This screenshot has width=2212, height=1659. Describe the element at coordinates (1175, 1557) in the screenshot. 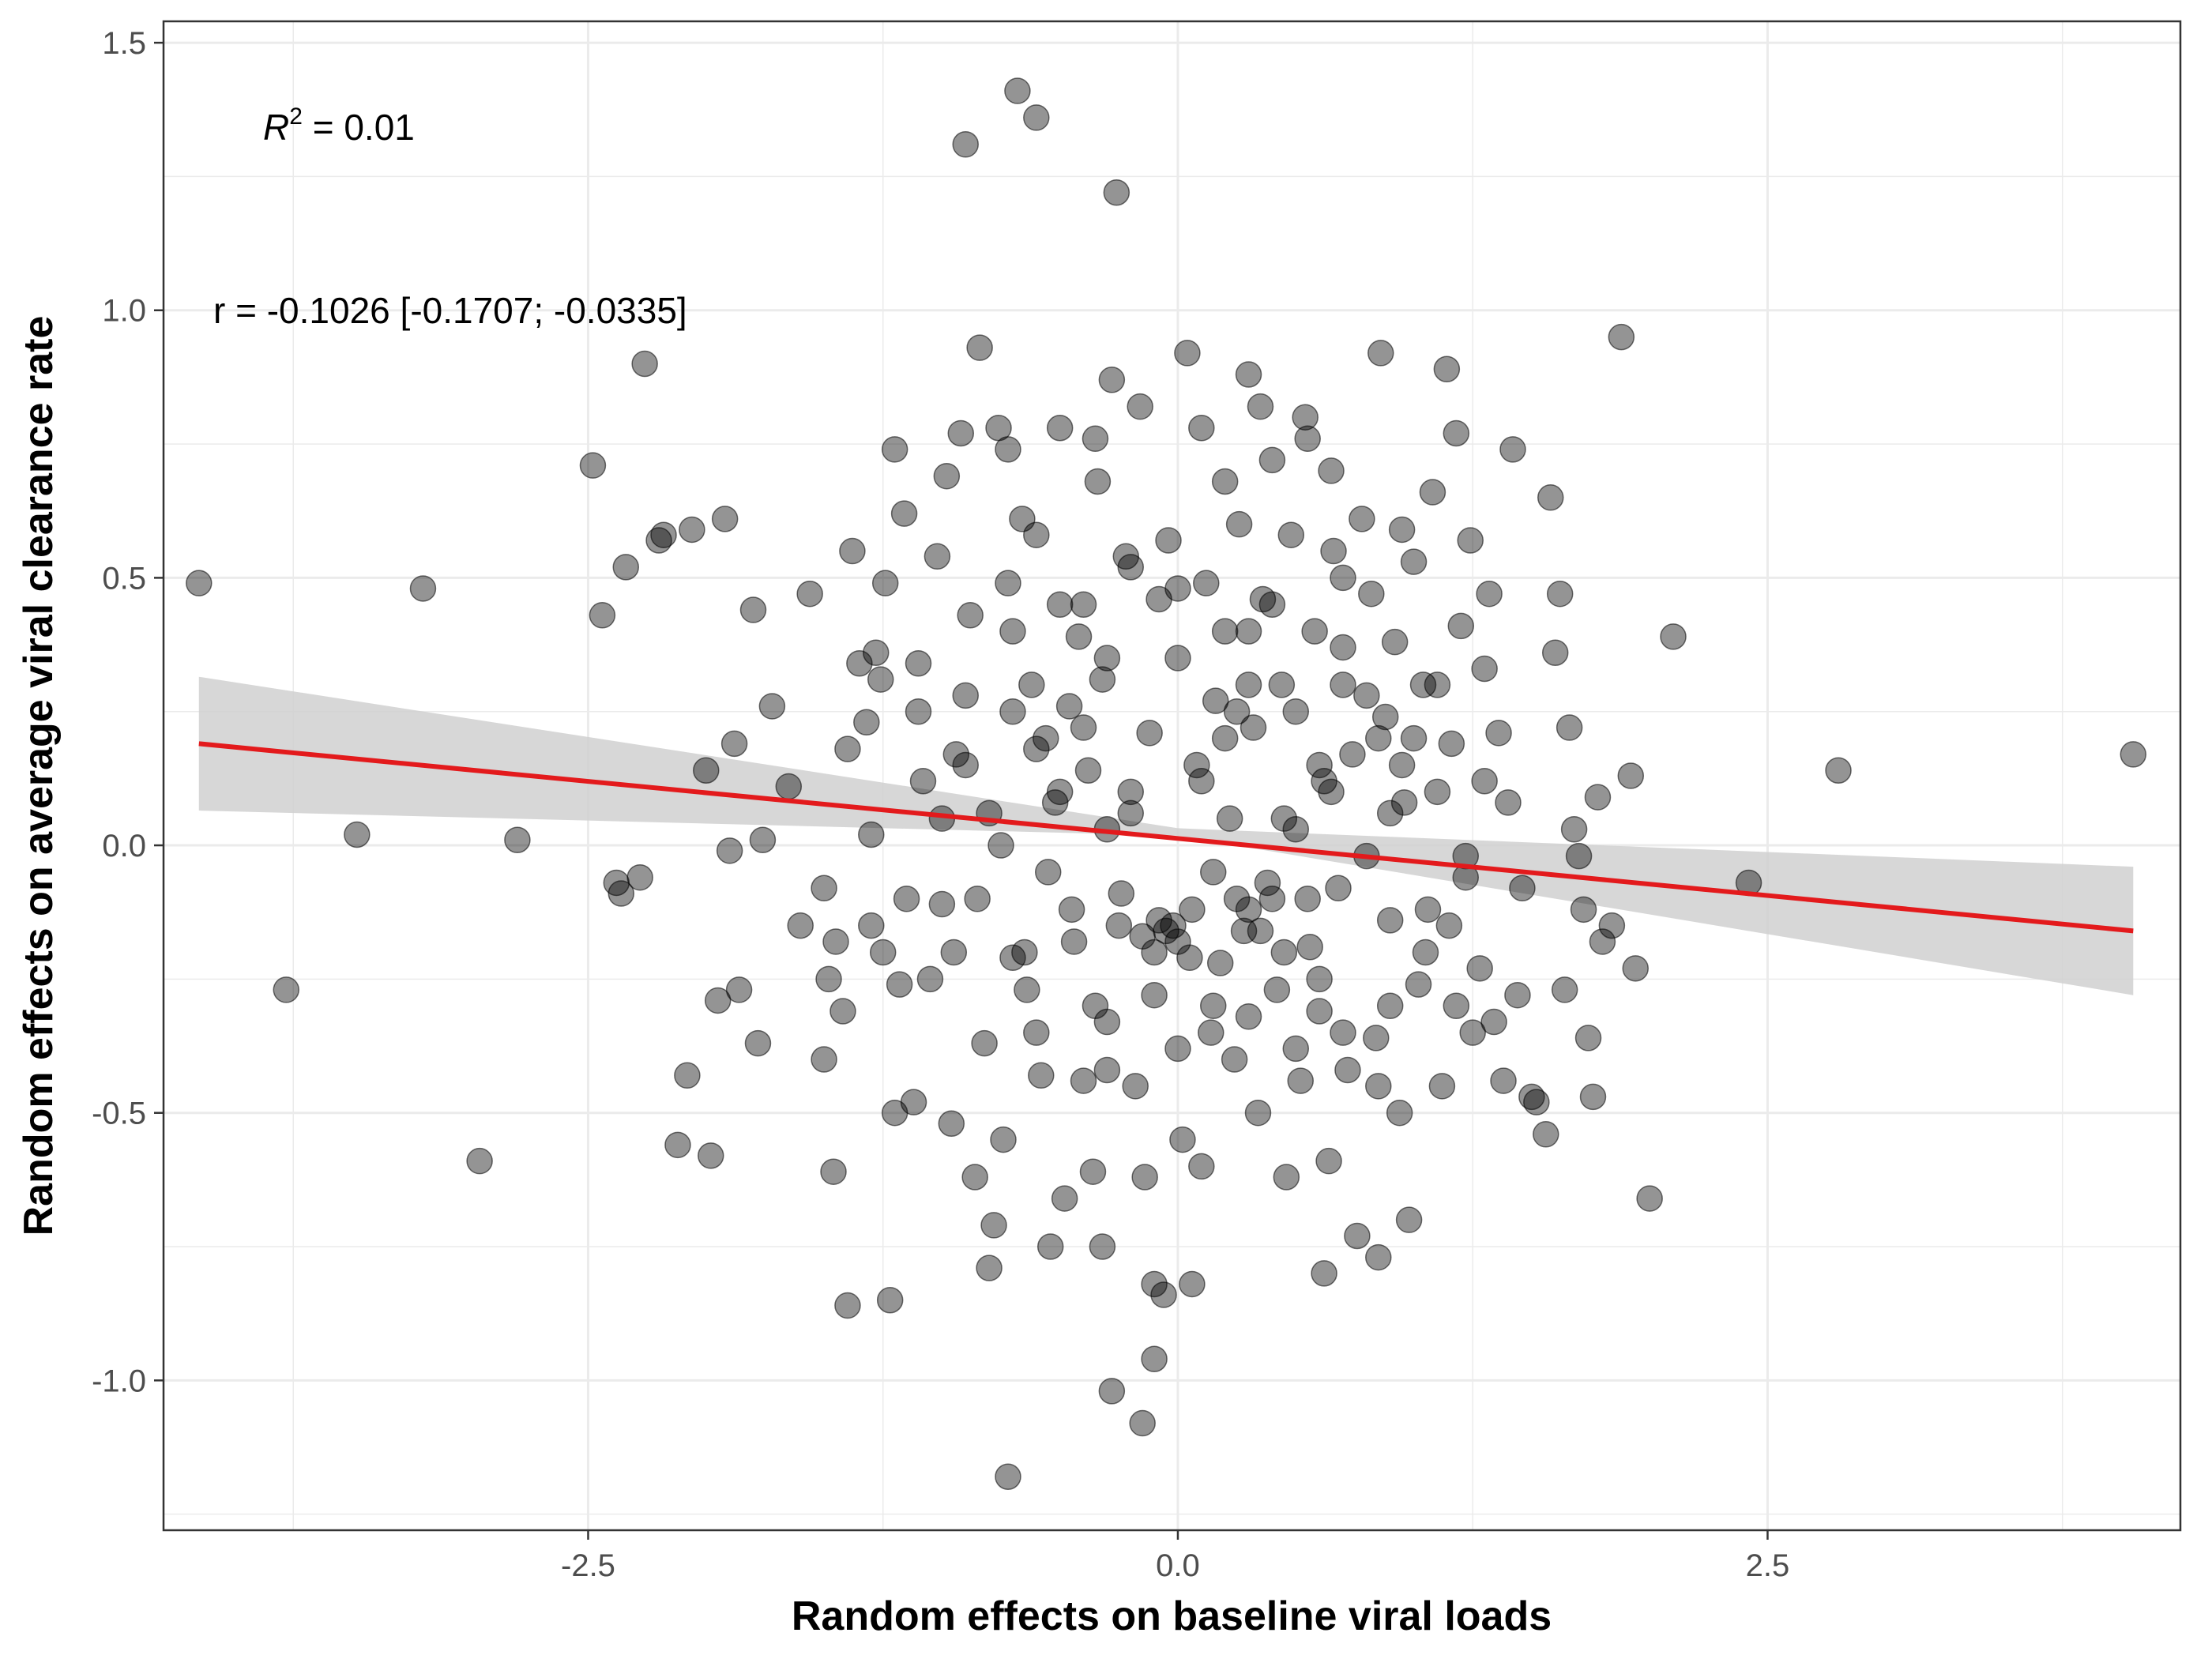

I see `x-axis-ticks: -2.5 0.0 2.5` at that location.